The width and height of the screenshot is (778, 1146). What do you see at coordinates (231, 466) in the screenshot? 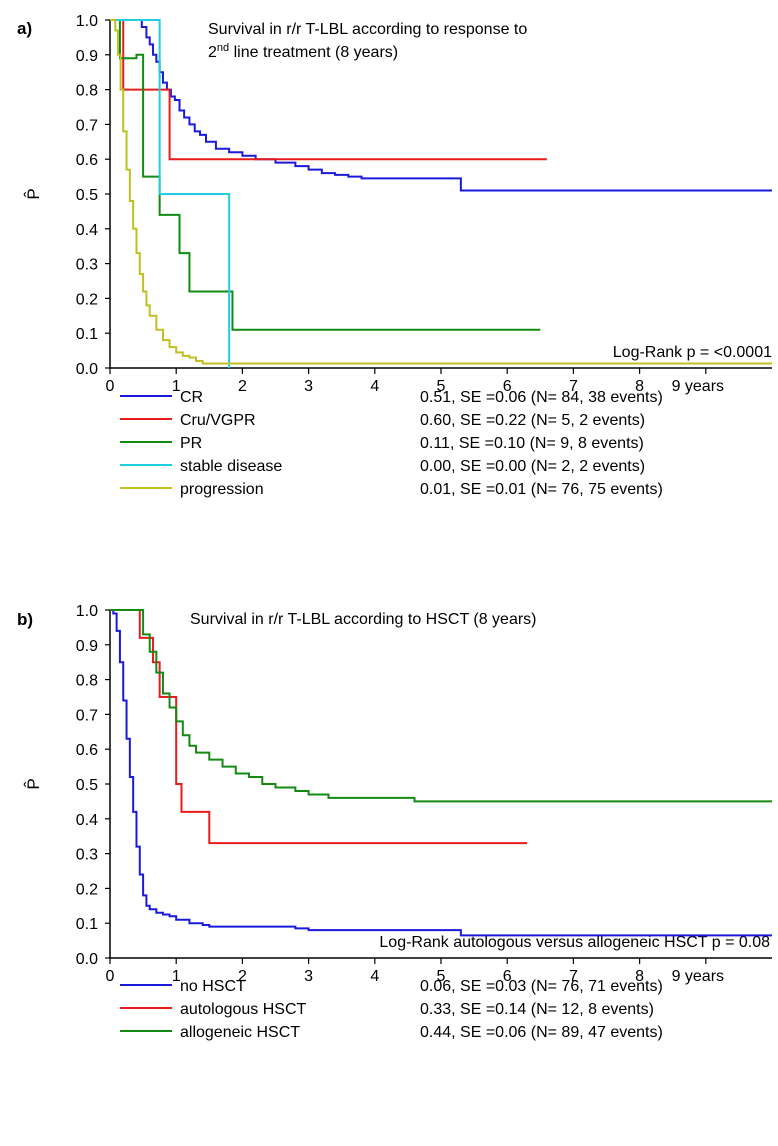
I see `legend-label: stable disease` at bounding box center [231, 466].